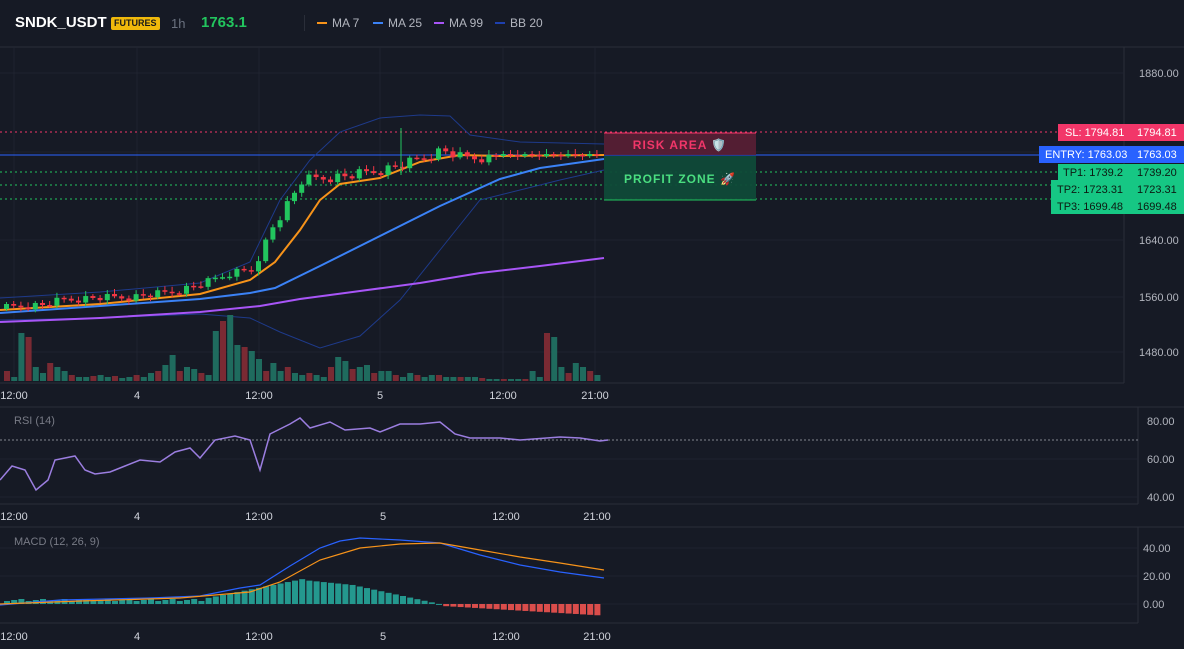  I want to click on price-axis: 1880.00 1640.00 1560.00 1480.00, so click(1159, 213).